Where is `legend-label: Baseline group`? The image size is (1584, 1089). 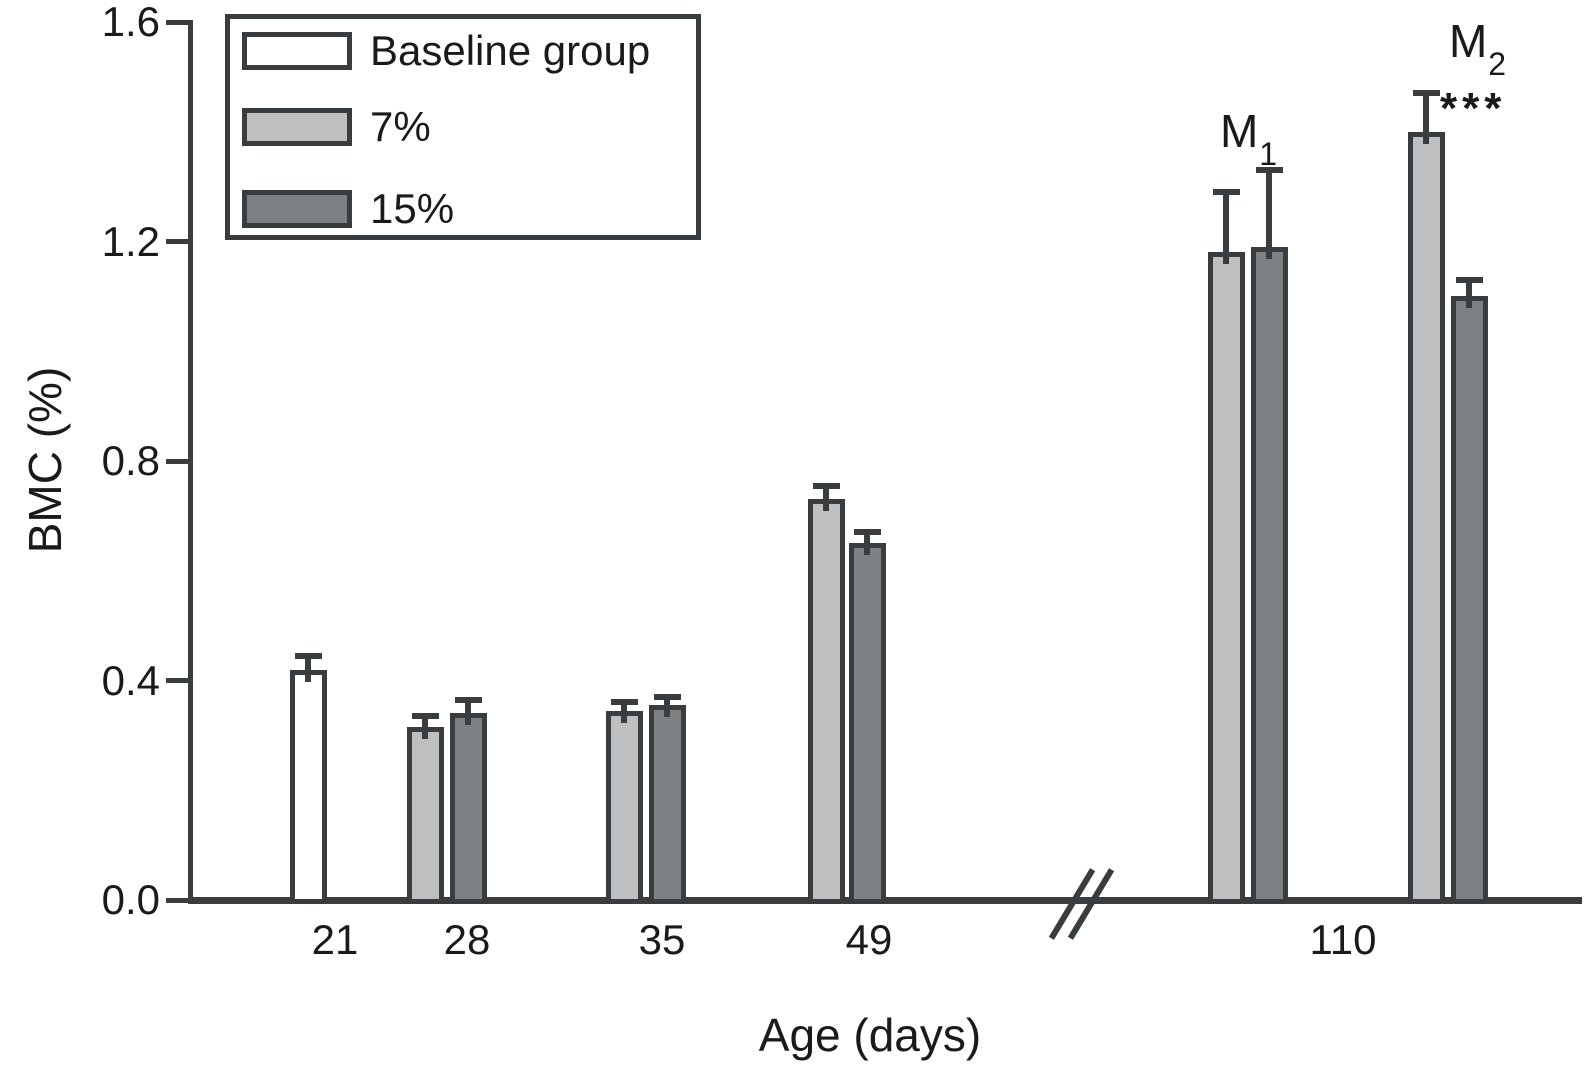 legend-label: Baseline group is located at coordinates (510, 50).